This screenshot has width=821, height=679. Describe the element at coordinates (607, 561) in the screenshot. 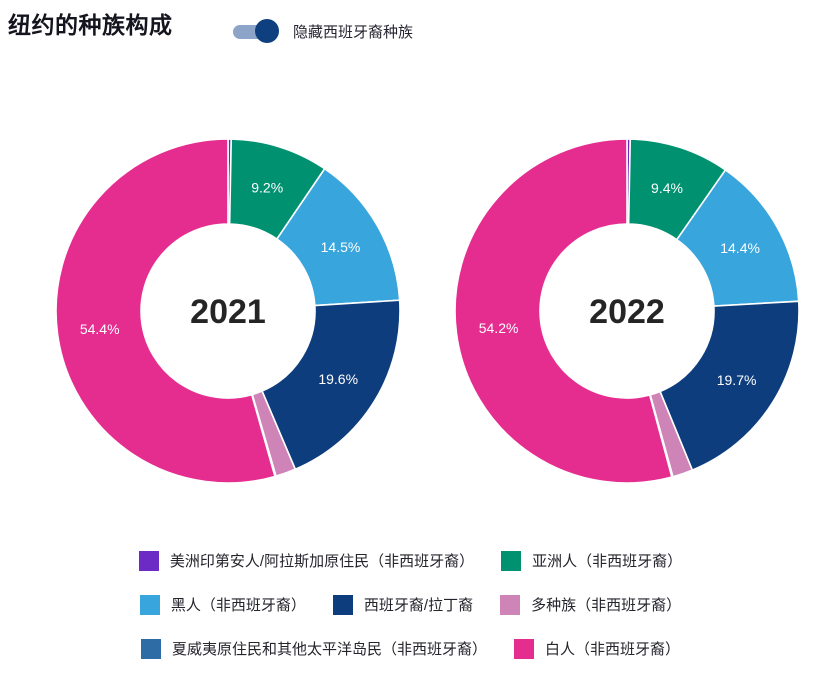

I see `legend-item-label: 亚洲人（非西班牙裔）` at that location.